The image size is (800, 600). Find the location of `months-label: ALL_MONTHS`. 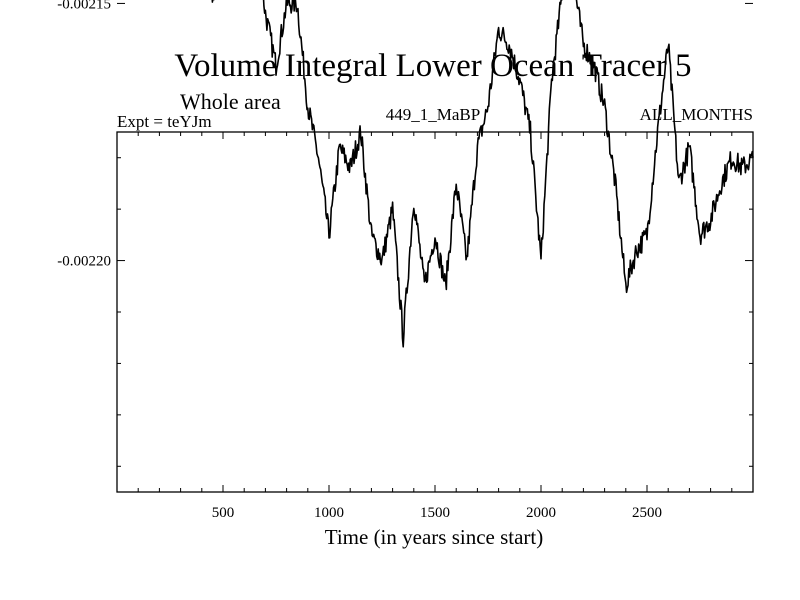

months-label: ALL_MONTHS is located at coordinates (696, 114).